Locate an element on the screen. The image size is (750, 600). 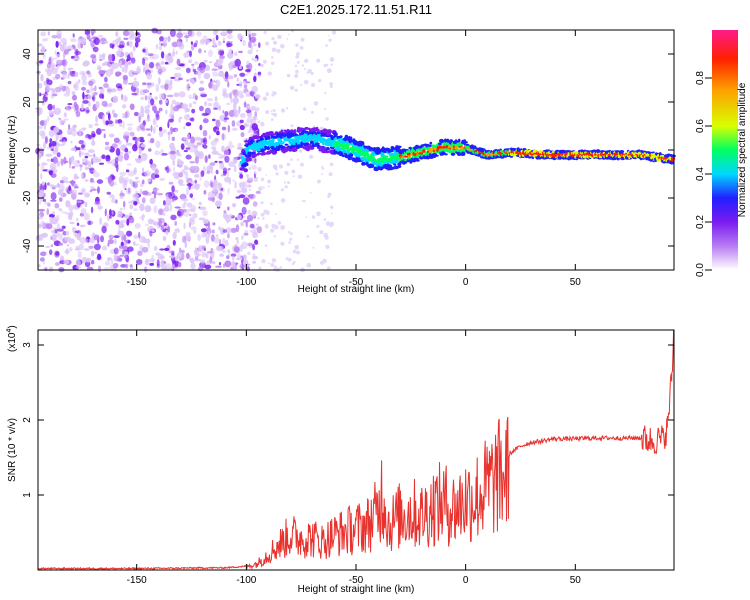
y-tick-label: 40 is located at coordinates (27, 54).